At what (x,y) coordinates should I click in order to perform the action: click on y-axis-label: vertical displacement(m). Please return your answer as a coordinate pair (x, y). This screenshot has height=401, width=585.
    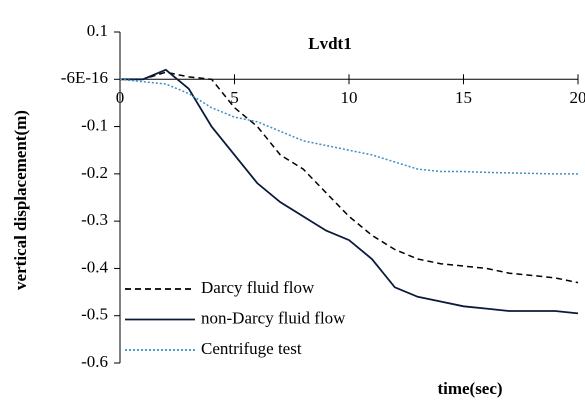
    Looking at the image, I should click on (20, 200).